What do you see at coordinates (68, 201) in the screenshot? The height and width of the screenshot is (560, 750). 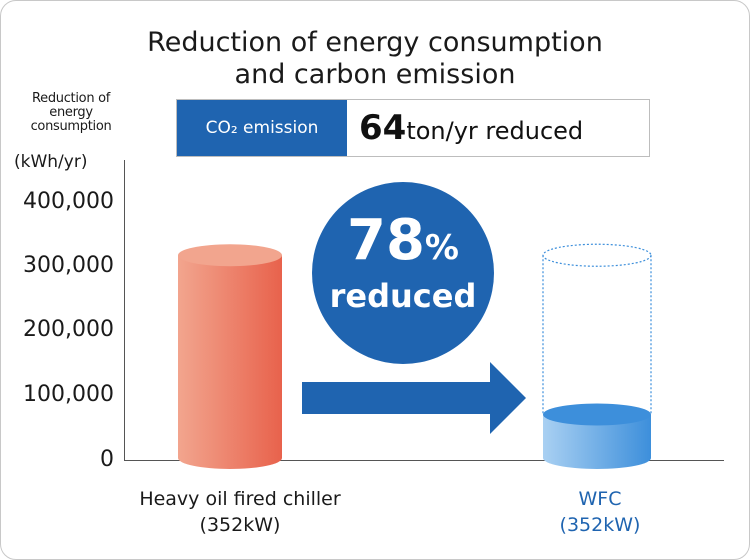 I see `y-tick-label: 400,000` at bounding box center [68, 201].